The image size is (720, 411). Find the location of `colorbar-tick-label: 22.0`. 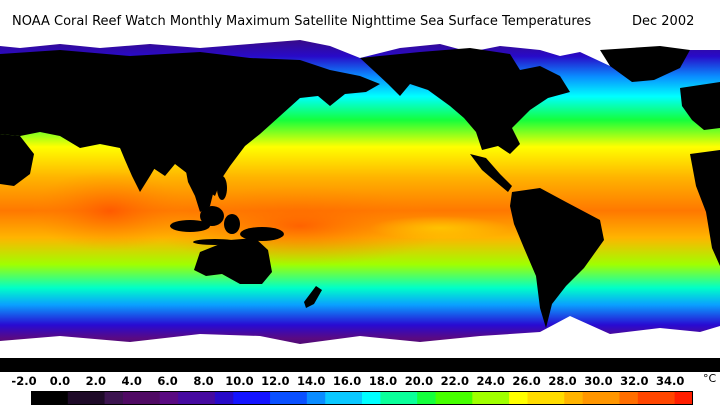

colorbar-tick-label: 22.0 is located at coordinates (454, 381).